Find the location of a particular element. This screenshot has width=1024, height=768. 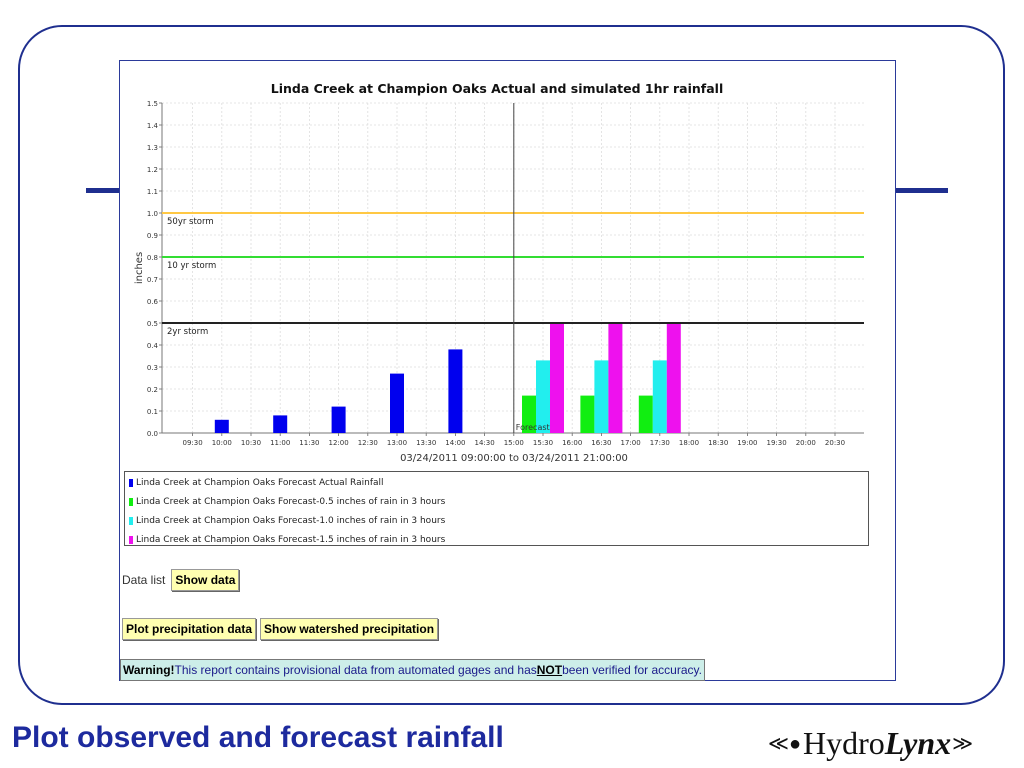

data-list-row: Data list Show data is located at coordinates (181, 580).